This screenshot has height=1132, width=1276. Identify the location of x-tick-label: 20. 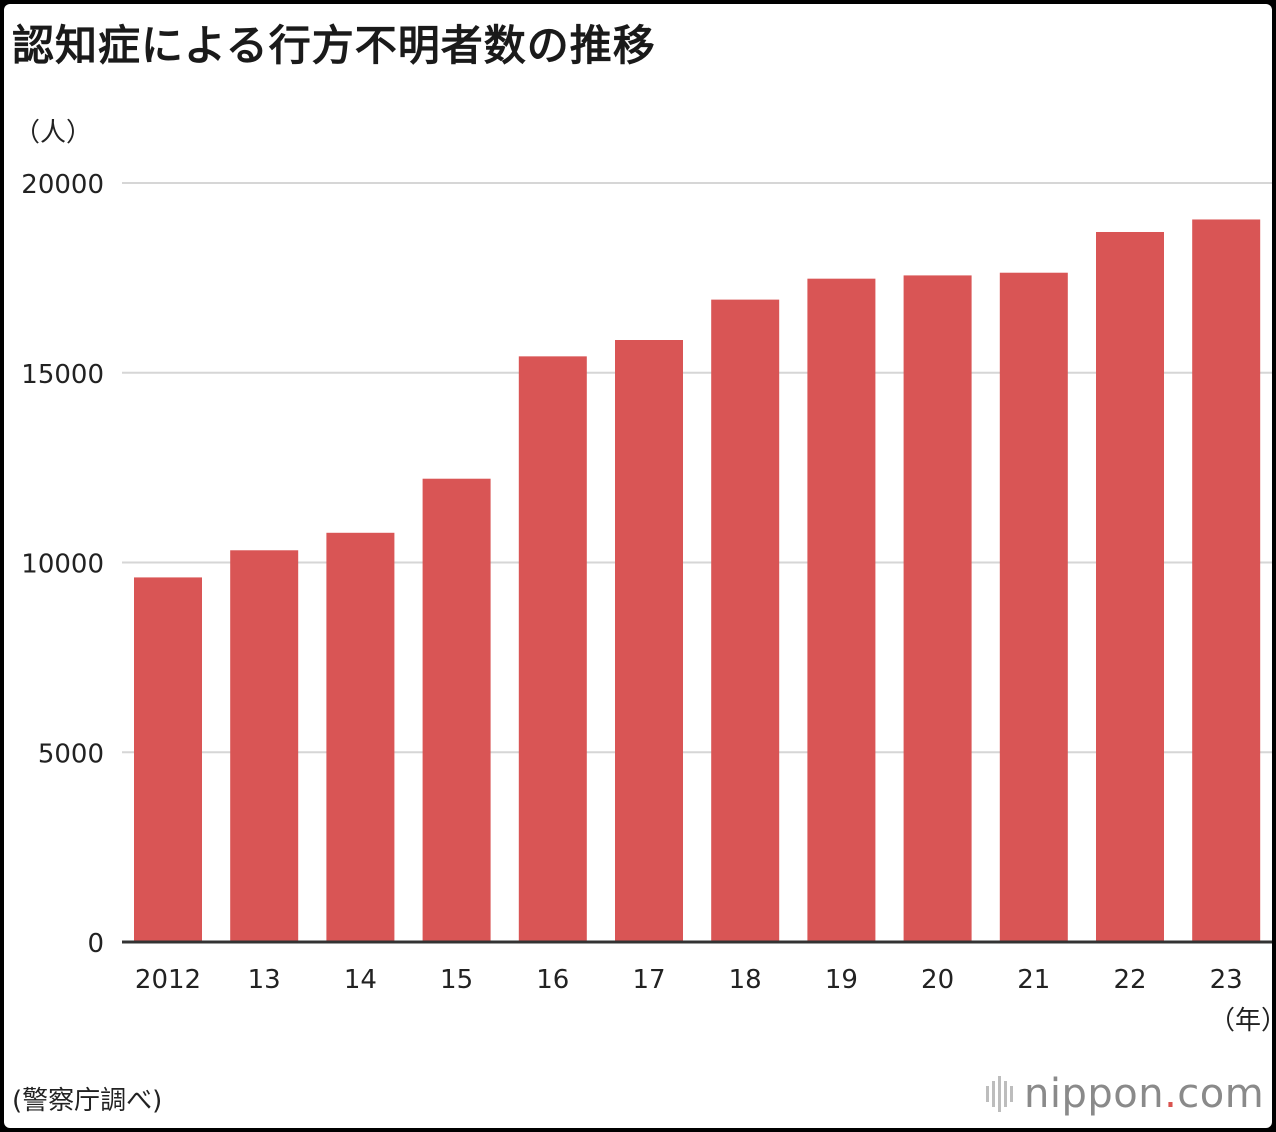
(937, 980).